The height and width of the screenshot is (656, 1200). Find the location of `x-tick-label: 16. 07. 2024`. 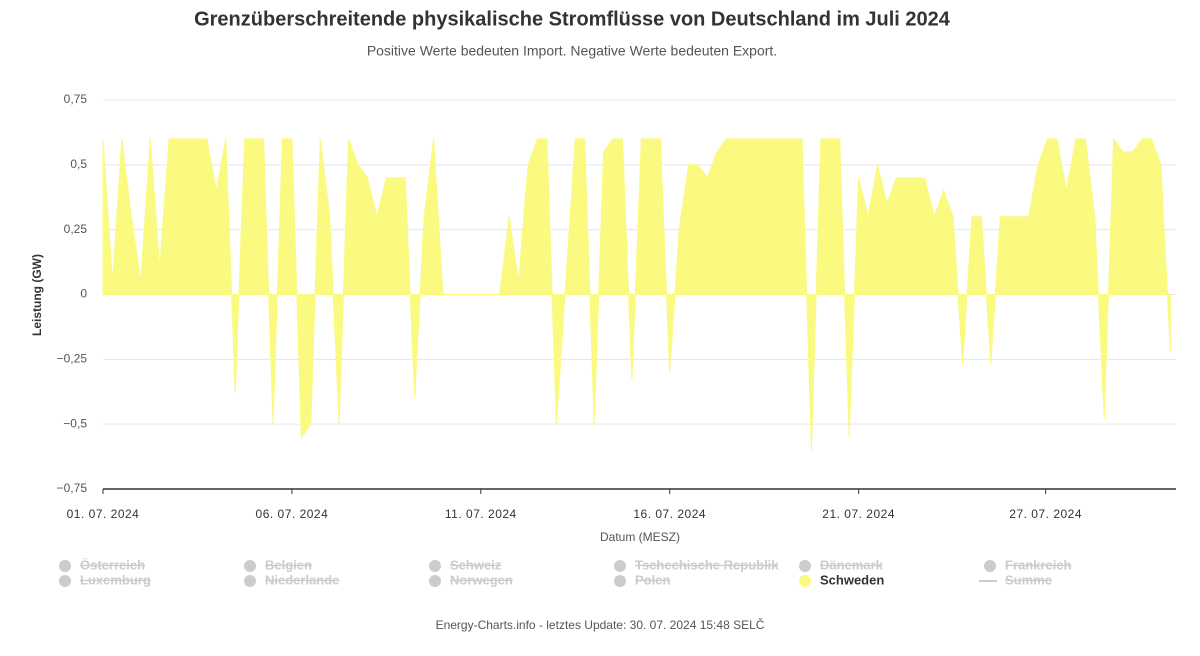

x-tick-label: 16. 07. 2024 is located at coordinates (669, 514).